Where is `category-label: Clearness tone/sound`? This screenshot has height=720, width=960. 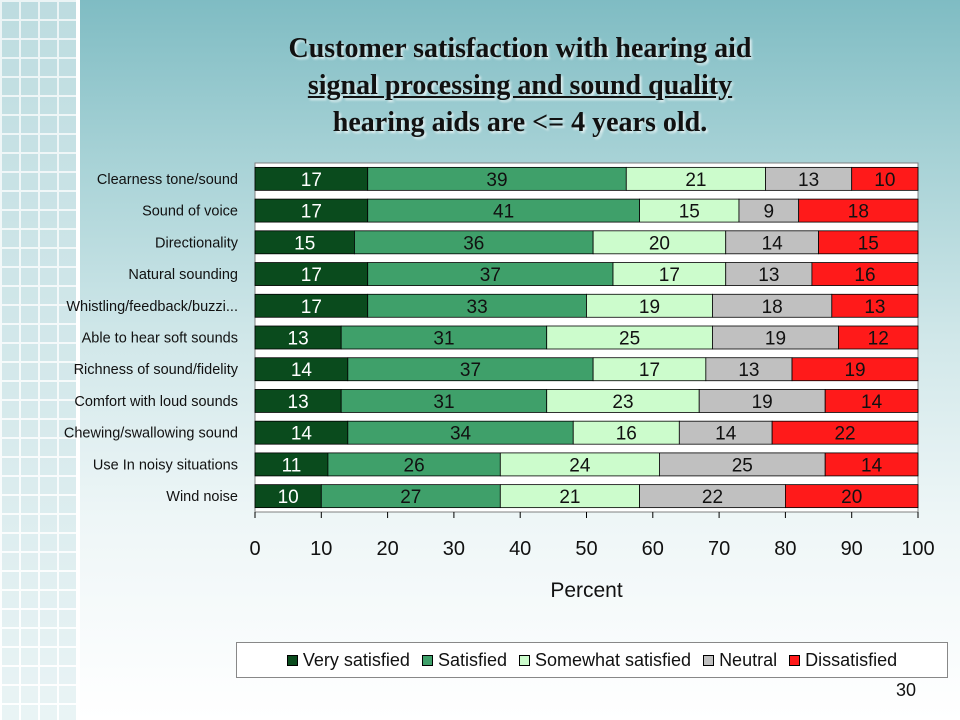 category-label: Clearness tone/sound is located at coordinates (167, 180).